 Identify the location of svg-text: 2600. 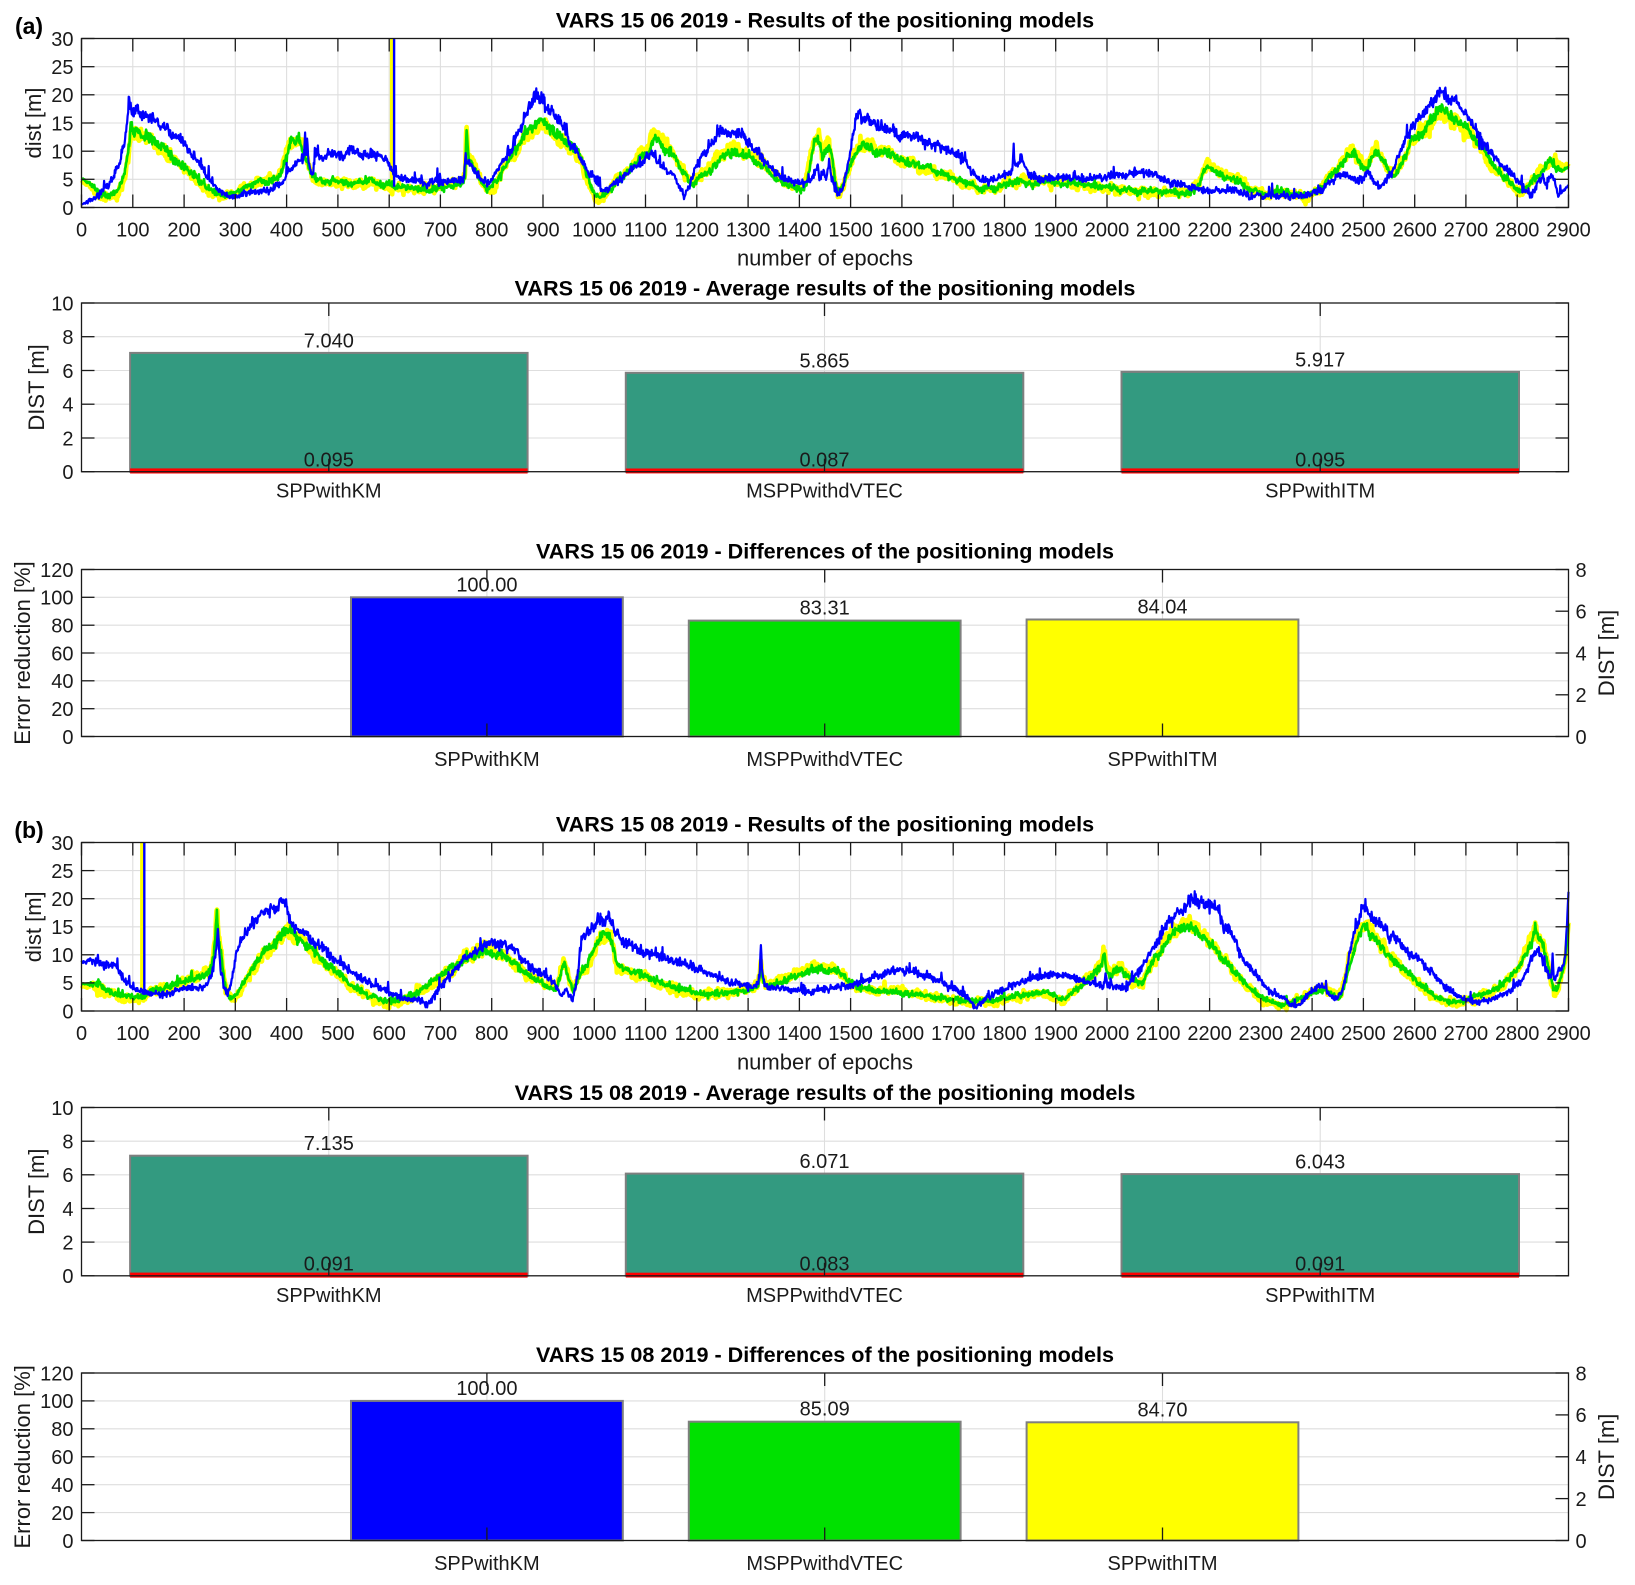
(1414, 231).